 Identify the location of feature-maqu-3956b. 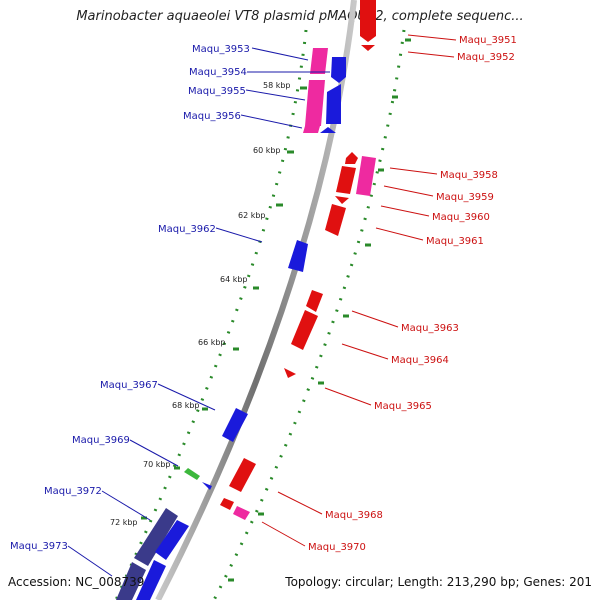
(328, 130).